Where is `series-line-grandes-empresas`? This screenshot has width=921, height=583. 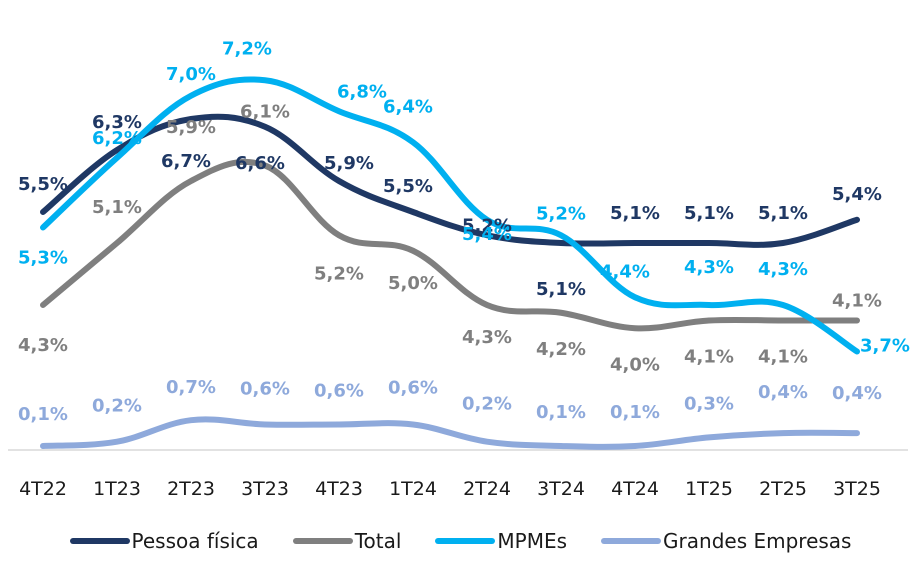 series-line-grandes-empresas is located at coordinates (450, 433).